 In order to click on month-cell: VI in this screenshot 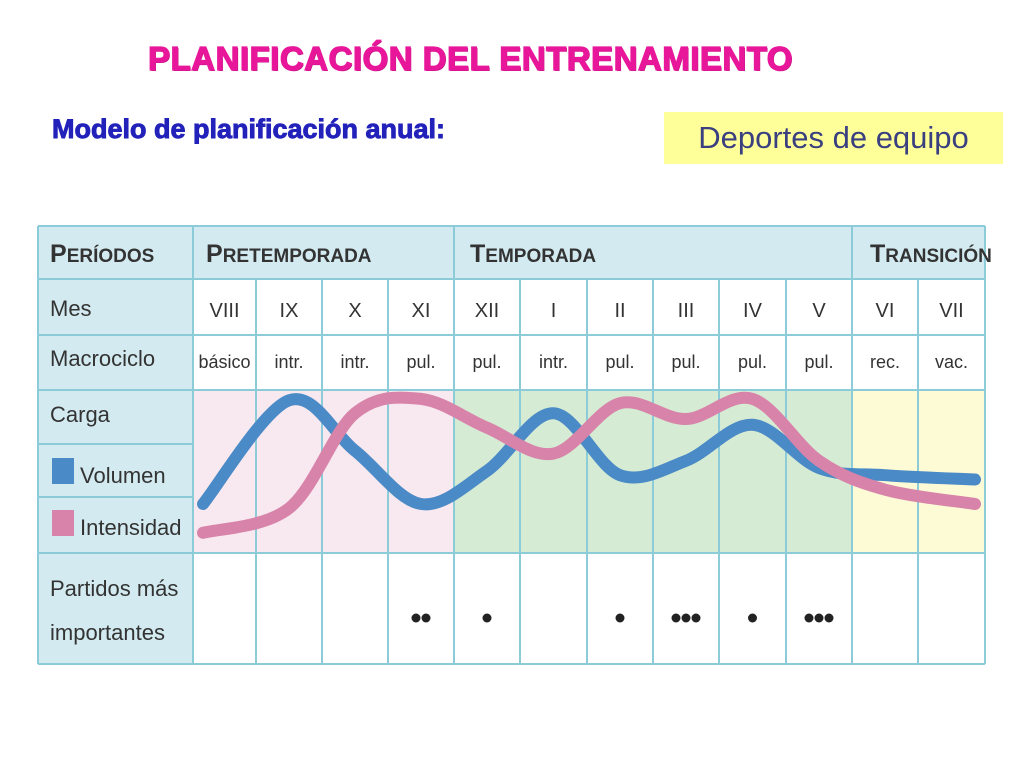, I will do `click(885, 311)`.